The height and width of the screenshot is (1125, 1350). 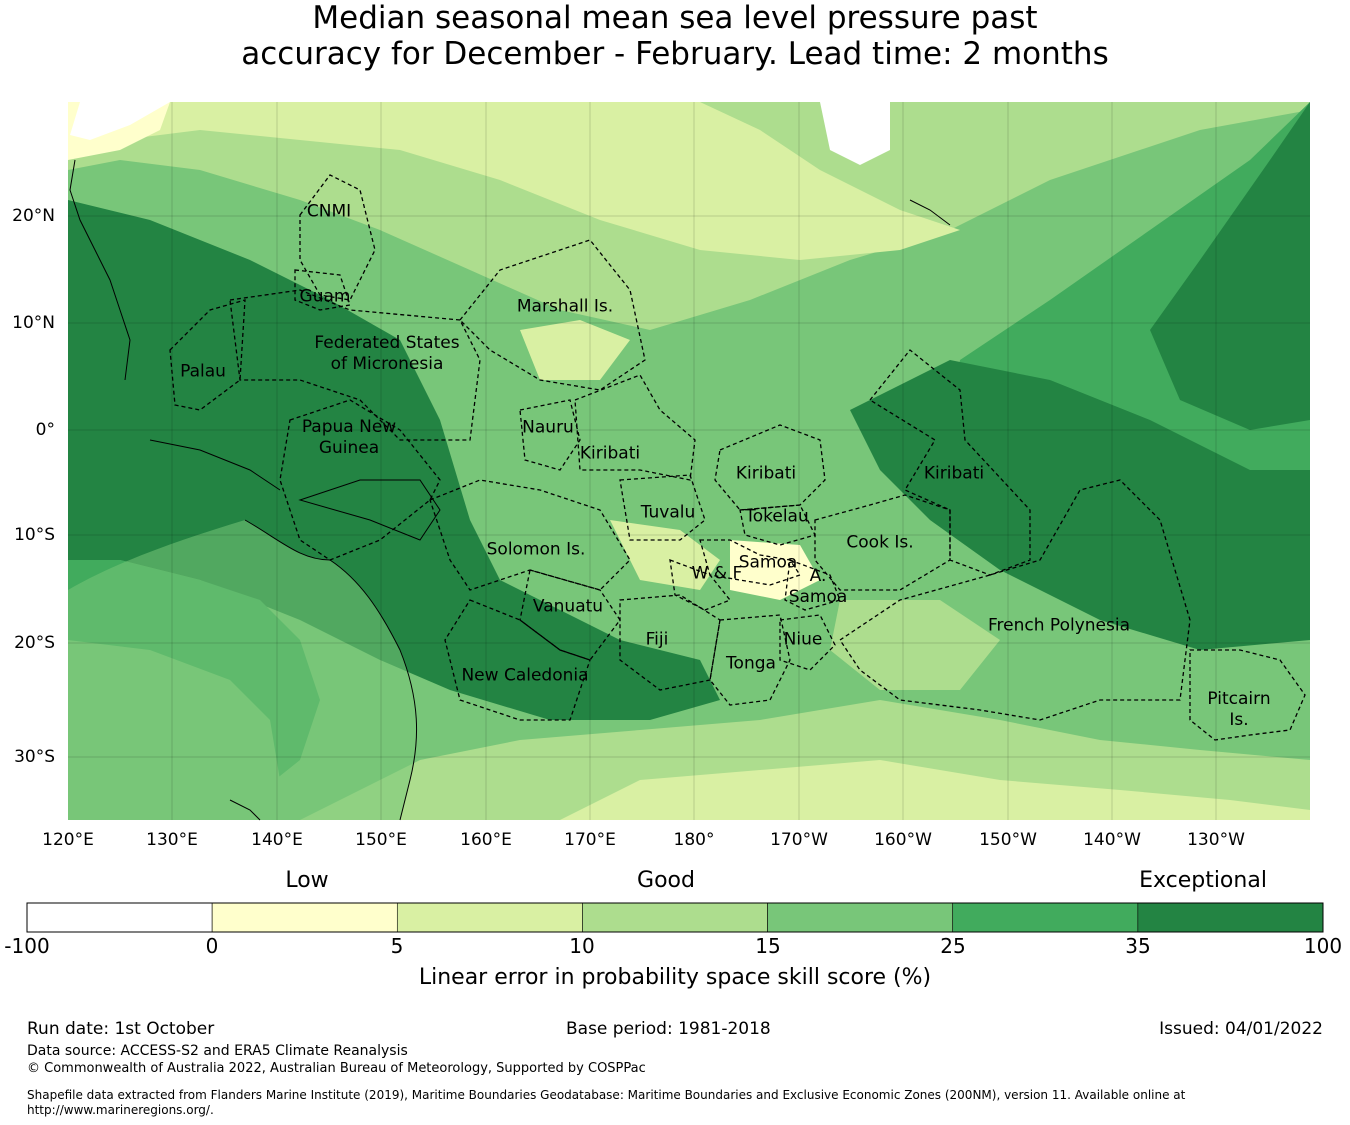 I want to click on band-35-100-northeast, so click(x=1230, y=266).